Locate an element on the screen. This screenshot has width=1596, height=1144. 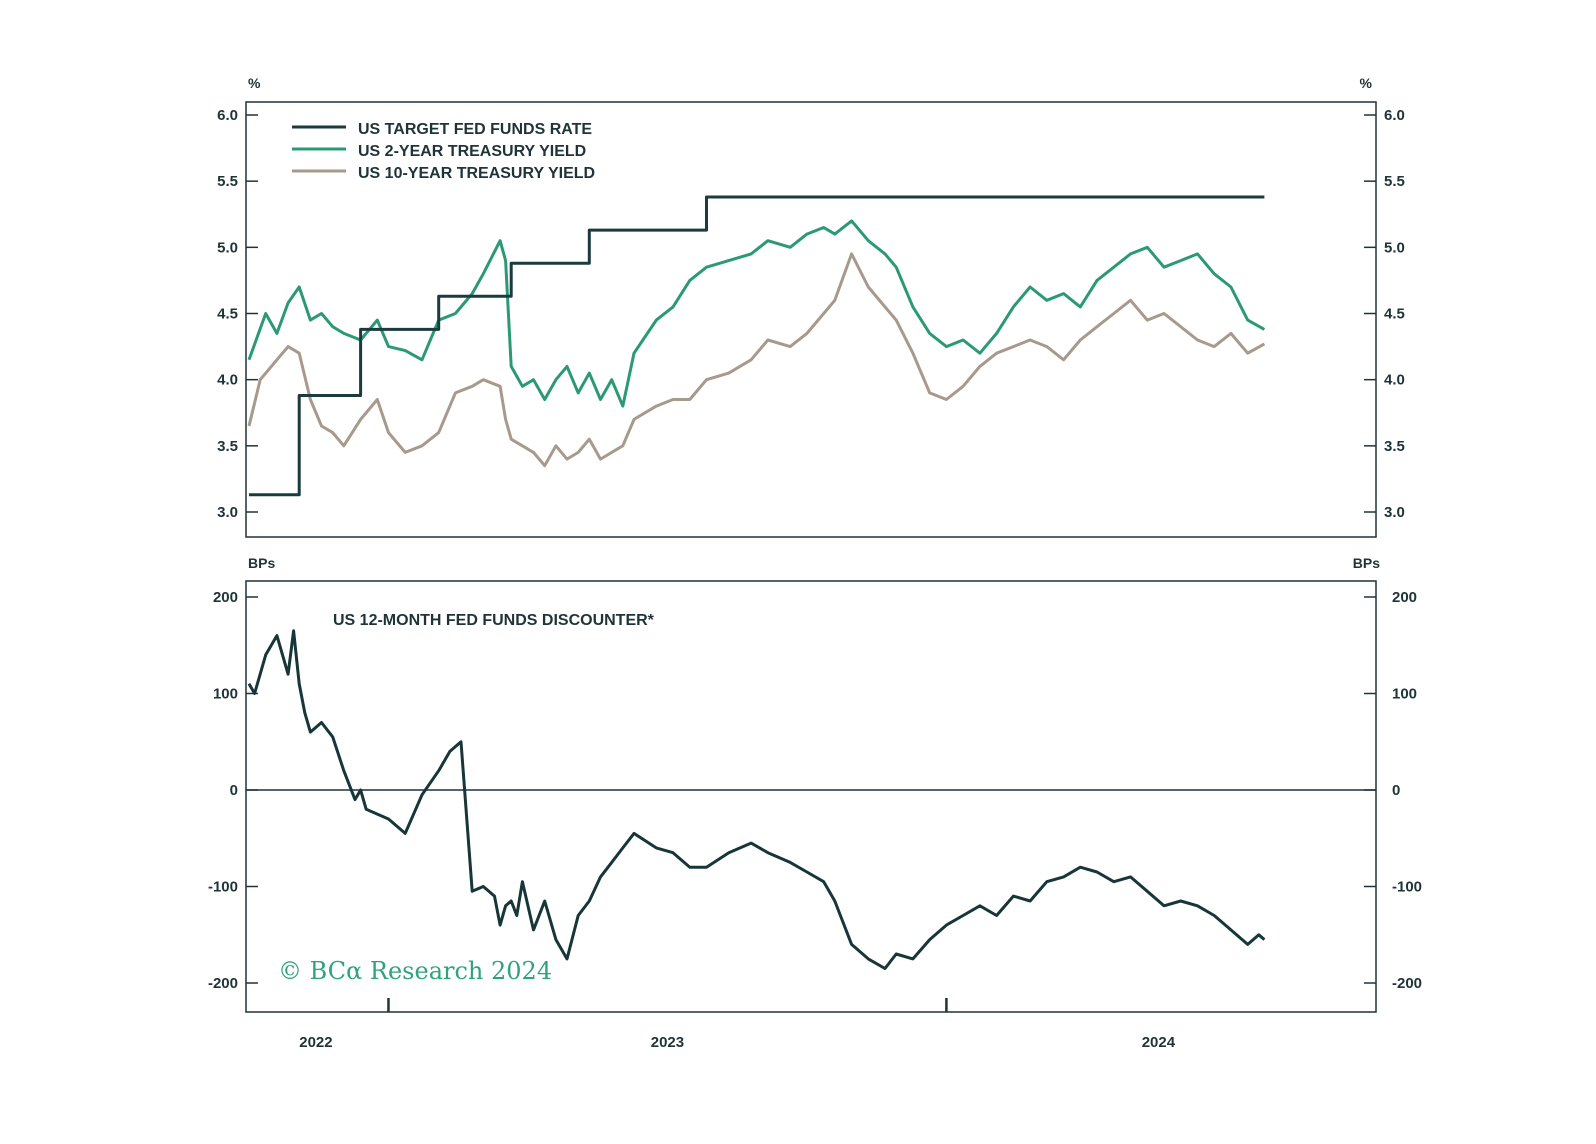
top-left-tick-label: 3.0 is located at coordinates (227, 512).